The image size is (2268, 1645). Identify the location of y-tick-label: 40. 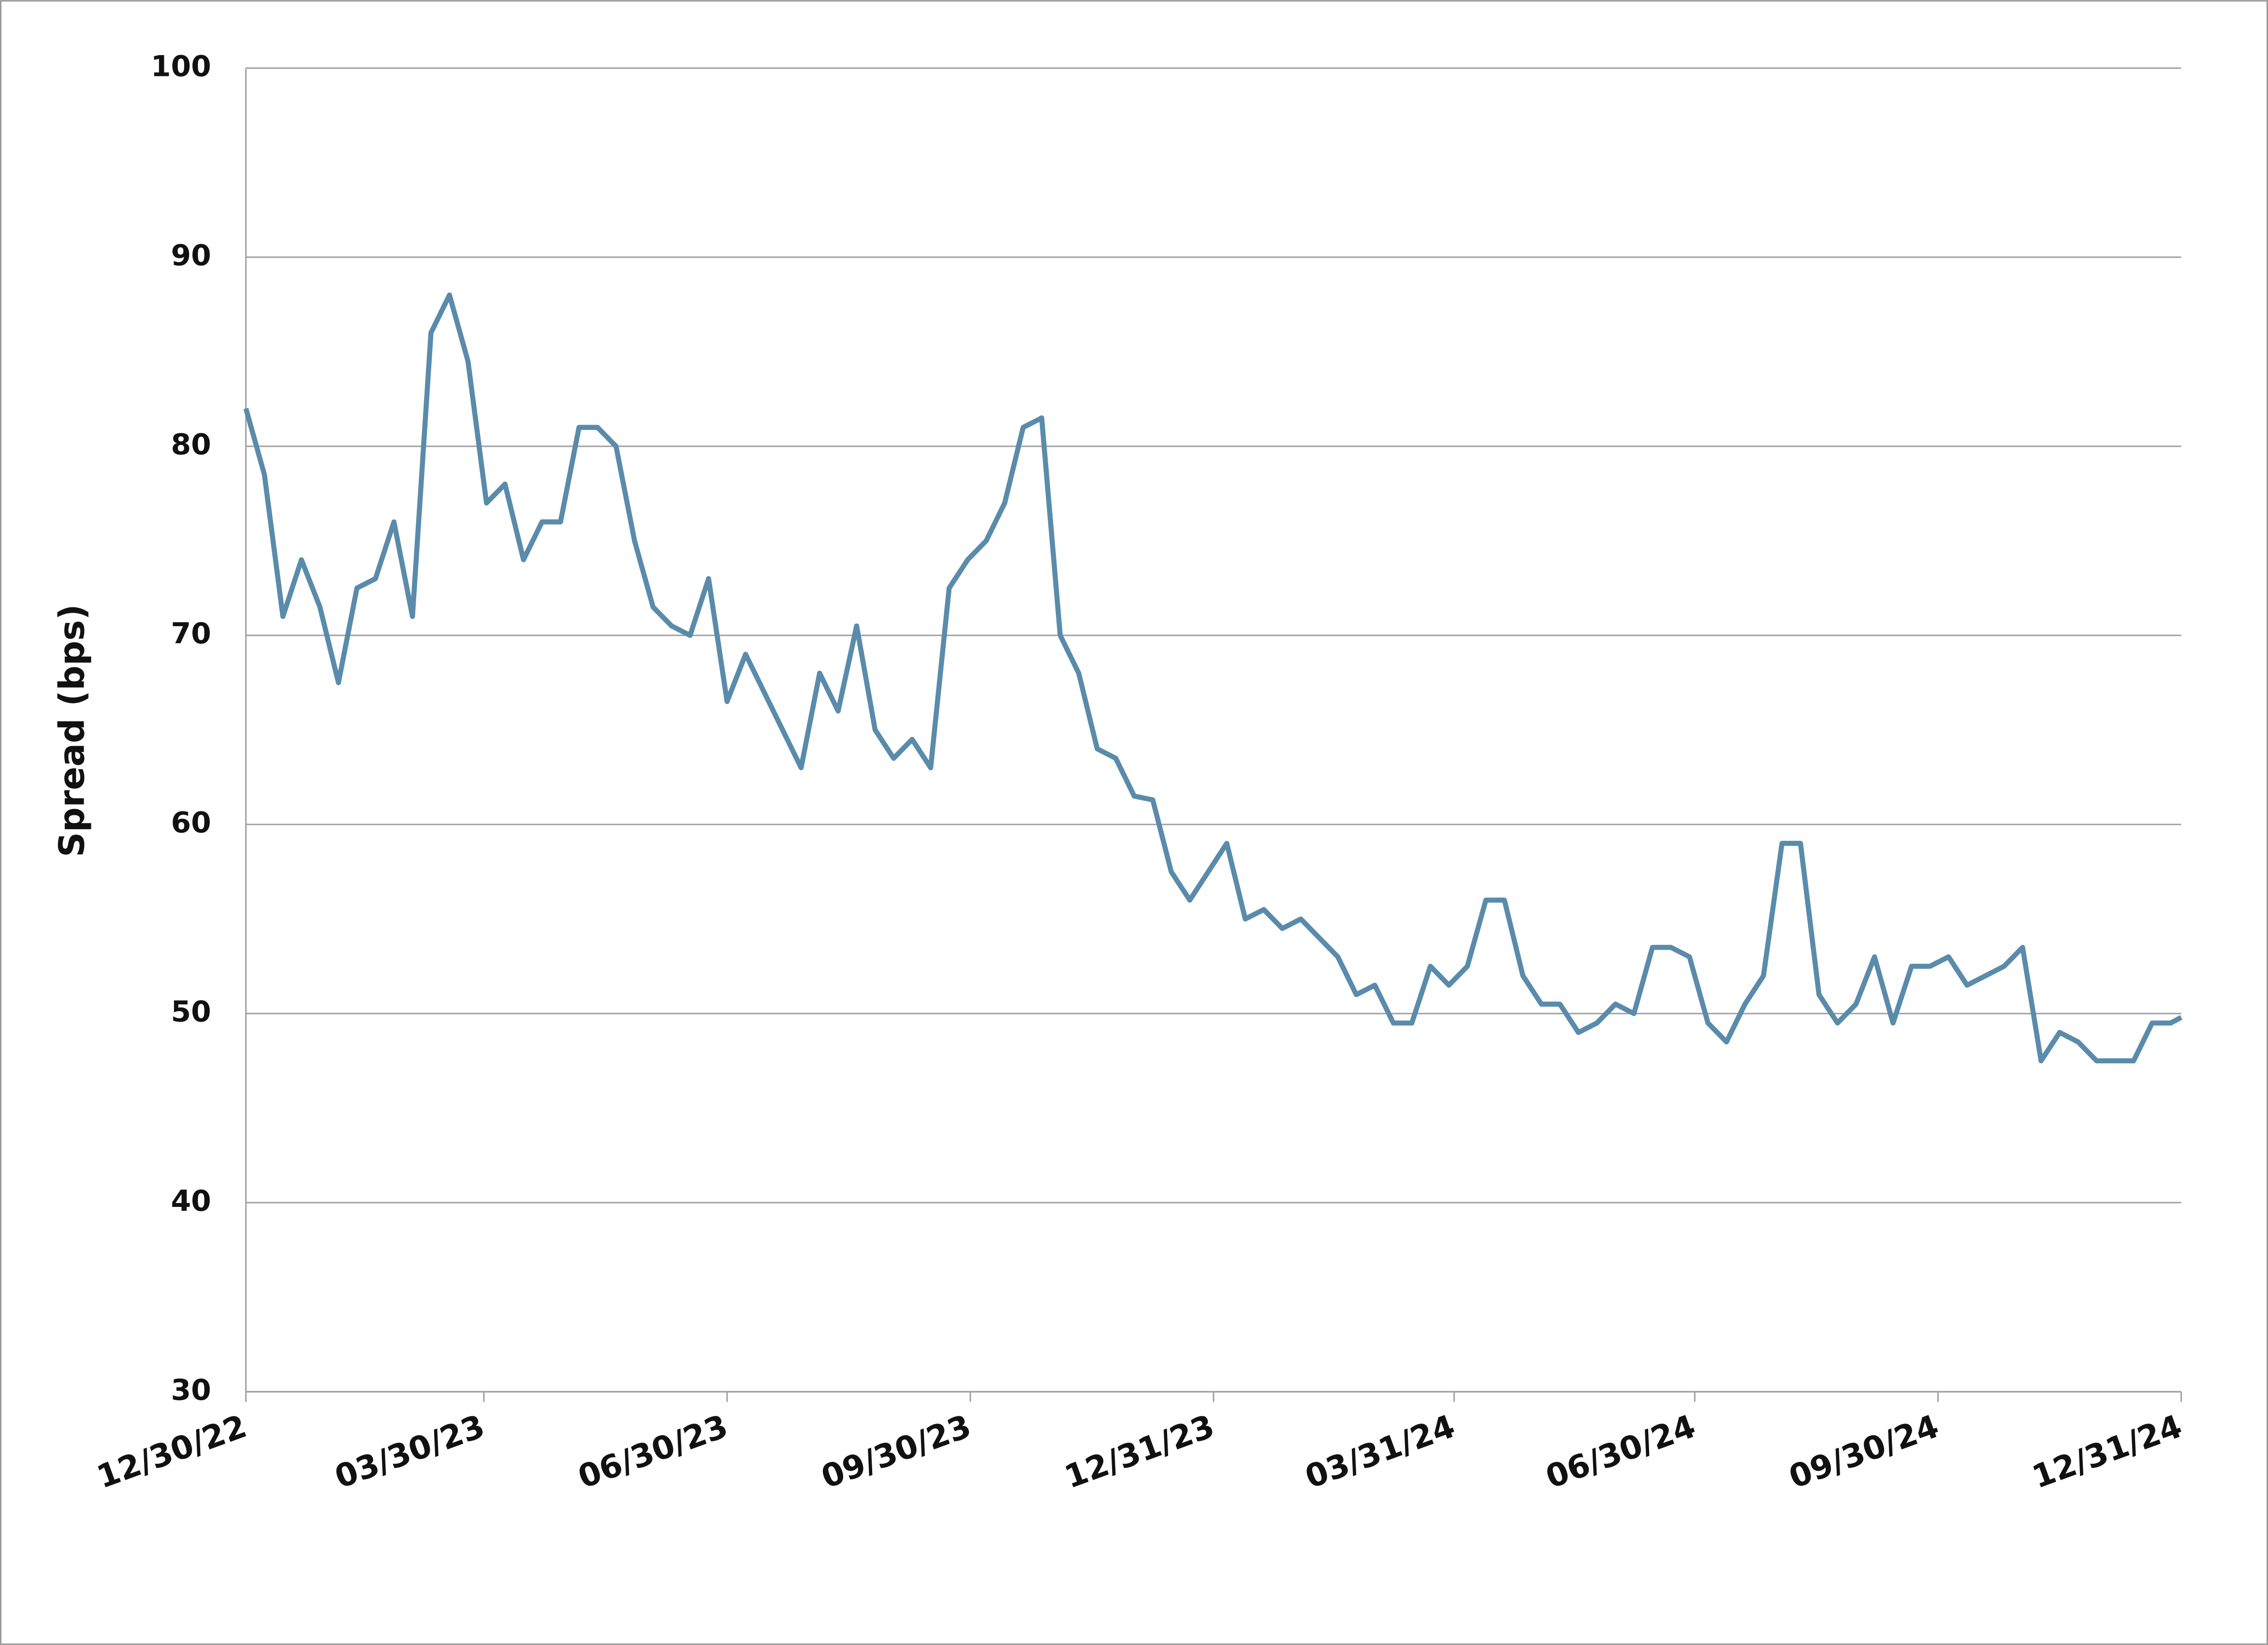
(191, 1201).